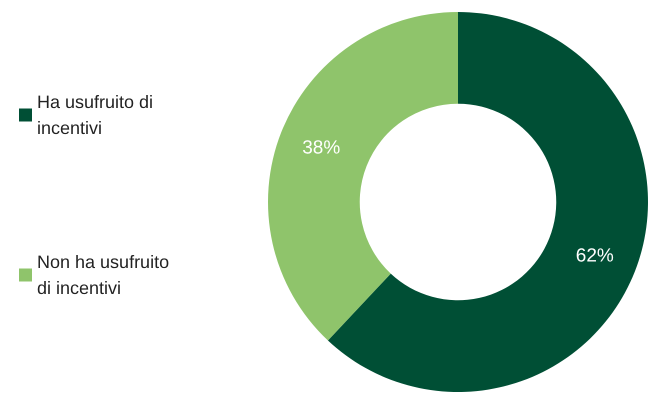 Image resolution: width=660 pixels, height=401 pixels. What do you see at coordinates (97, 115) in the screenshot?
I see `legend-label: Ha usufruito di incentivi` at bounding box center [97, 115].